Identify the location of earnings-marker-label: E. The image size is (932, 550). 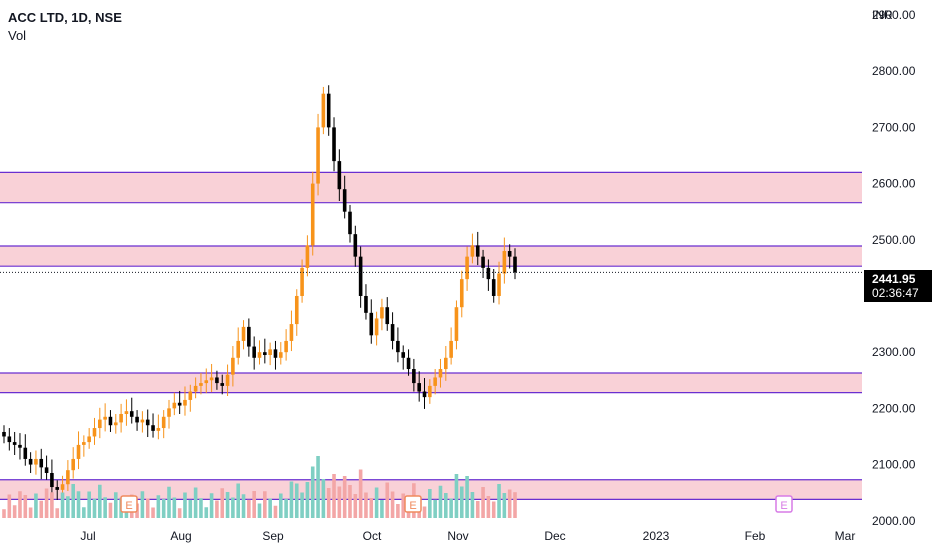
(783, 506).